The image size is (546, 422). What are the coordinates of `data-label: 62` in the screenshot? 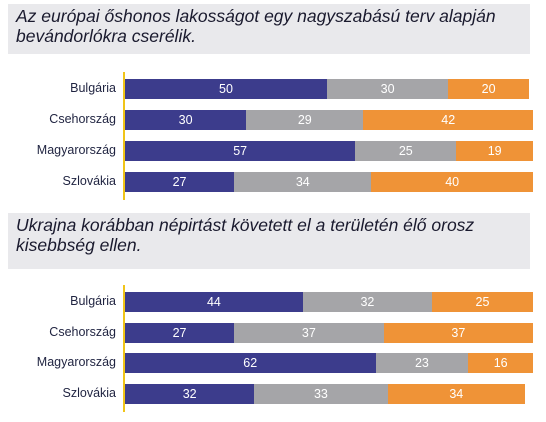 It's located at (250, 363).